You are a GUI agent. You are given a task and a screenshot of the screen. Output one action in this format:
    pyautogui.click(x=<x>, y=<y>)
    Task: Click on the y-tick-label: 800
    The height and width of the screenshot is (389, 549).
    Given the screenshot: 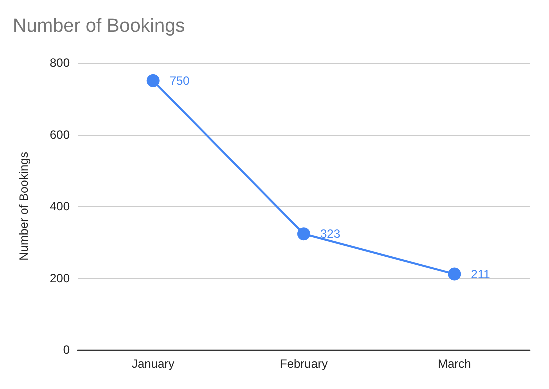 What is the action you would take?
    pyautogui.click(x=60, y=63)
    